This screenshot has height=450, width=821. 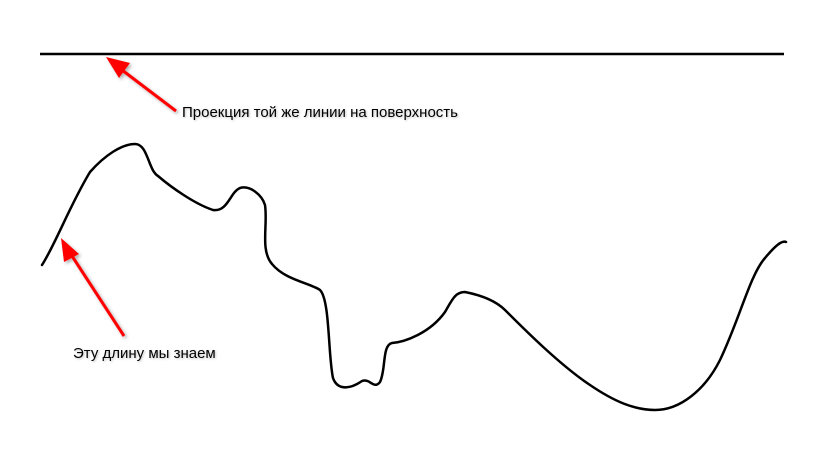 What do you see at coordinates (93, 287) in the screenshot?
I see `curve-arrow` at bounding box center [93, 287].